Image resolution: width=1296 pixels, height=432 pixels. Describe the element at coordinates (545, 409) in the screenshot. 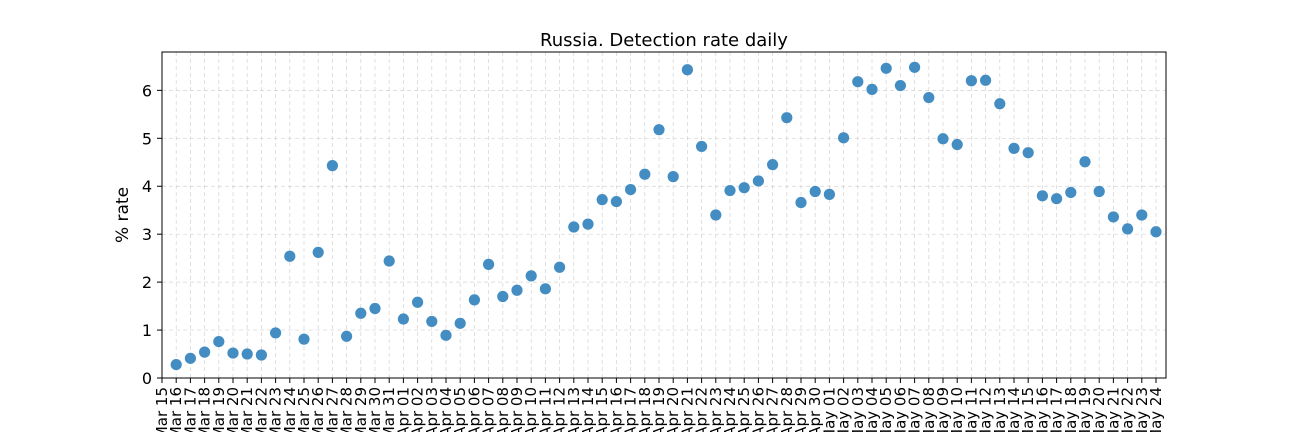

I see `x-tick-label: Apr 11` at that location.